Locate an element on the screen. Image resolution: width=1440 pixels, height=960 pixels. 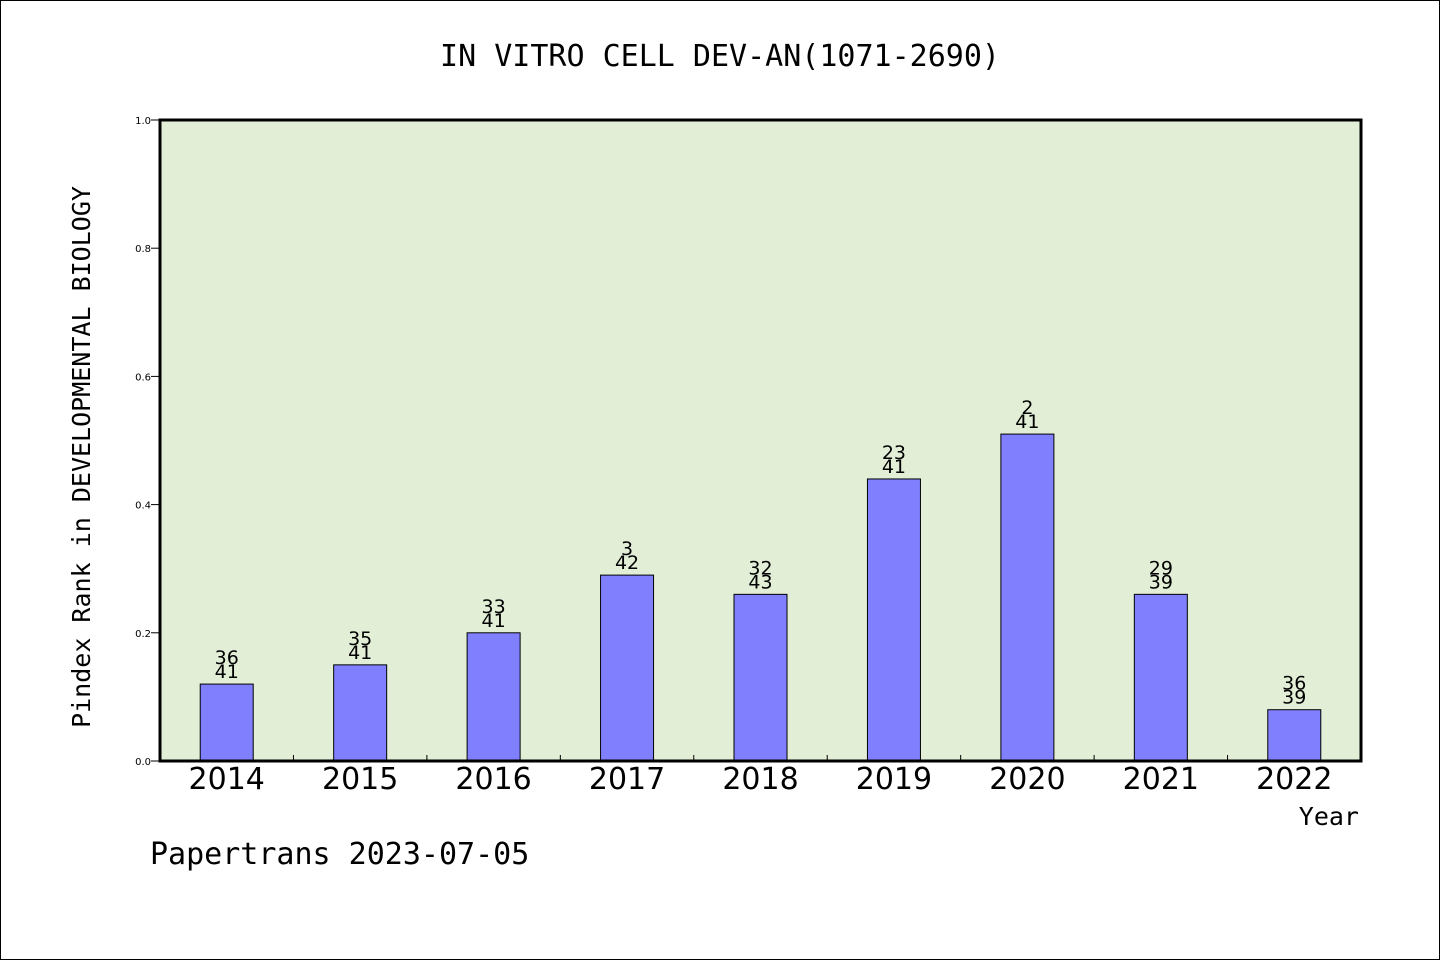
rank-label: 35 is located at coordinates (360, 639).